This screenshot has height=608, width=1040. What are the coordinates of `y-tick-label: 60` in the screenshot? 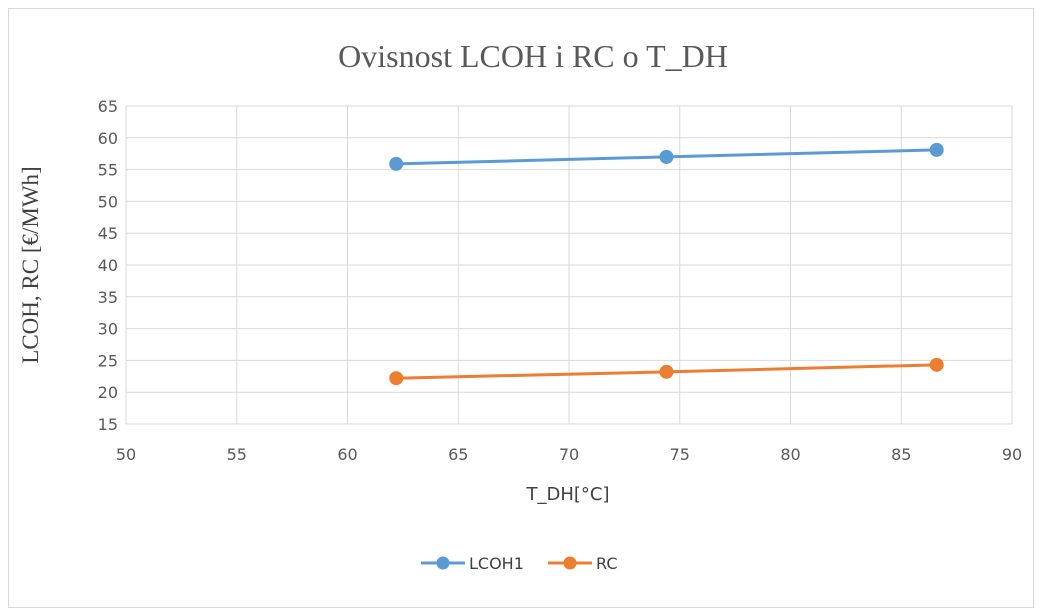 It's located at (108, 138).